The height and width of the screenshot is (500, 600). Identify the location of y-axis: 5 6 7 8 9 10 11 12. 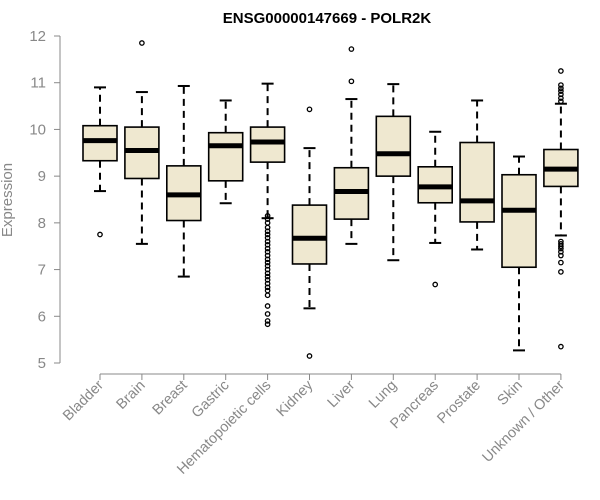
(45, 200).